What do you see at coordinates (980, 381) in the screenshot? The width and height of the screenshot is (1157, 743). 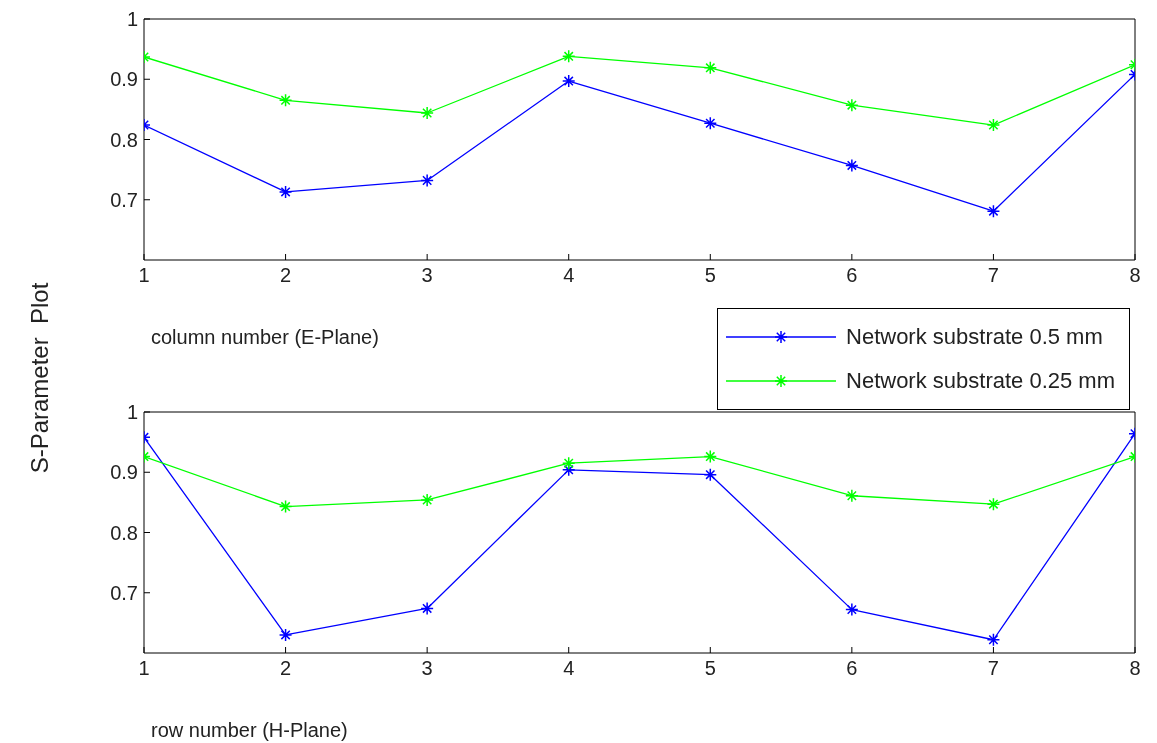 I see `legend-label: Network substrate 0.25 mm` at bounding box center [980, 381].